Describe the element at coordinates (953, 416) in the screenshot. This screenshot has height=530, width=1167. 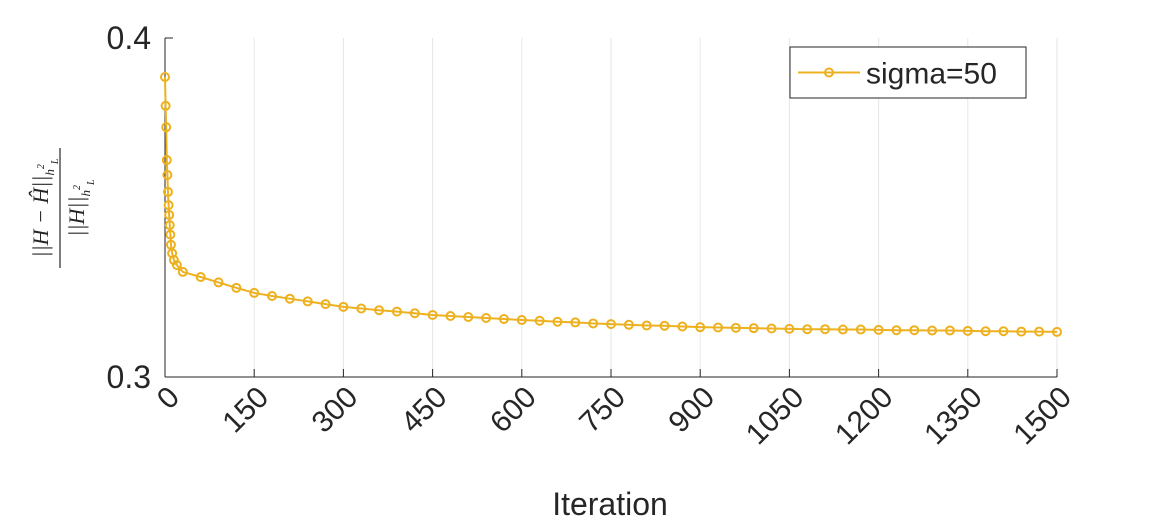
I see `x-tick-label: 1350` at that location.